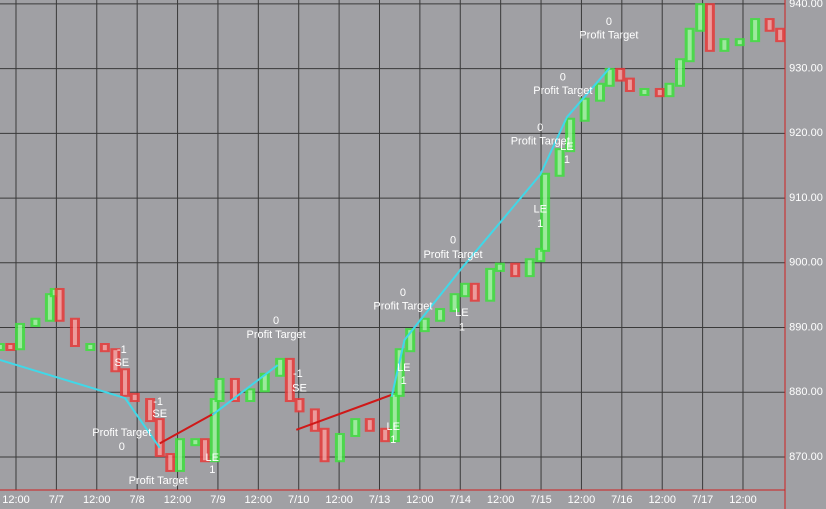  What do you see at coordinates (702, 500) in the screenshot?
I see `x-tick-label: 7/17` at bounding box center [702, 500].